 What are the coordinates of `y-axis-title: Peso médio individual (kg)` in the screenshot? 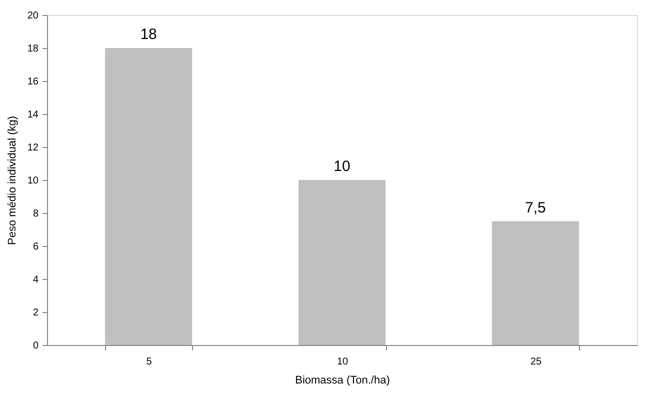 It's located at (12, 181).